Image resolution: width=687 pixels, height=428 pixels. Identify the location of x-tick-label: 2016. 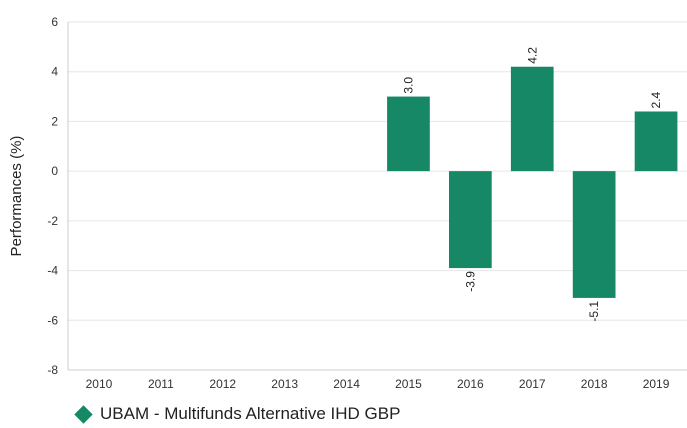
(470, 384).